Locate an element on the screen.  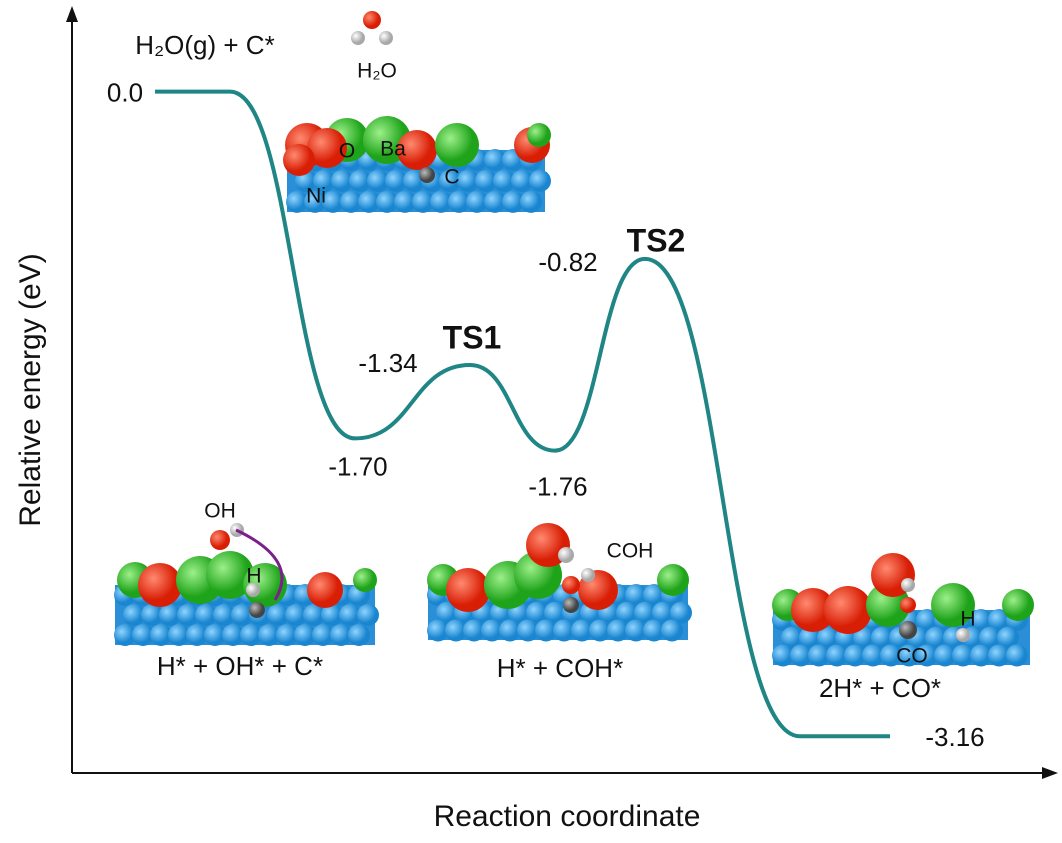
atom-label: CO is located at coordinates (912, 656).